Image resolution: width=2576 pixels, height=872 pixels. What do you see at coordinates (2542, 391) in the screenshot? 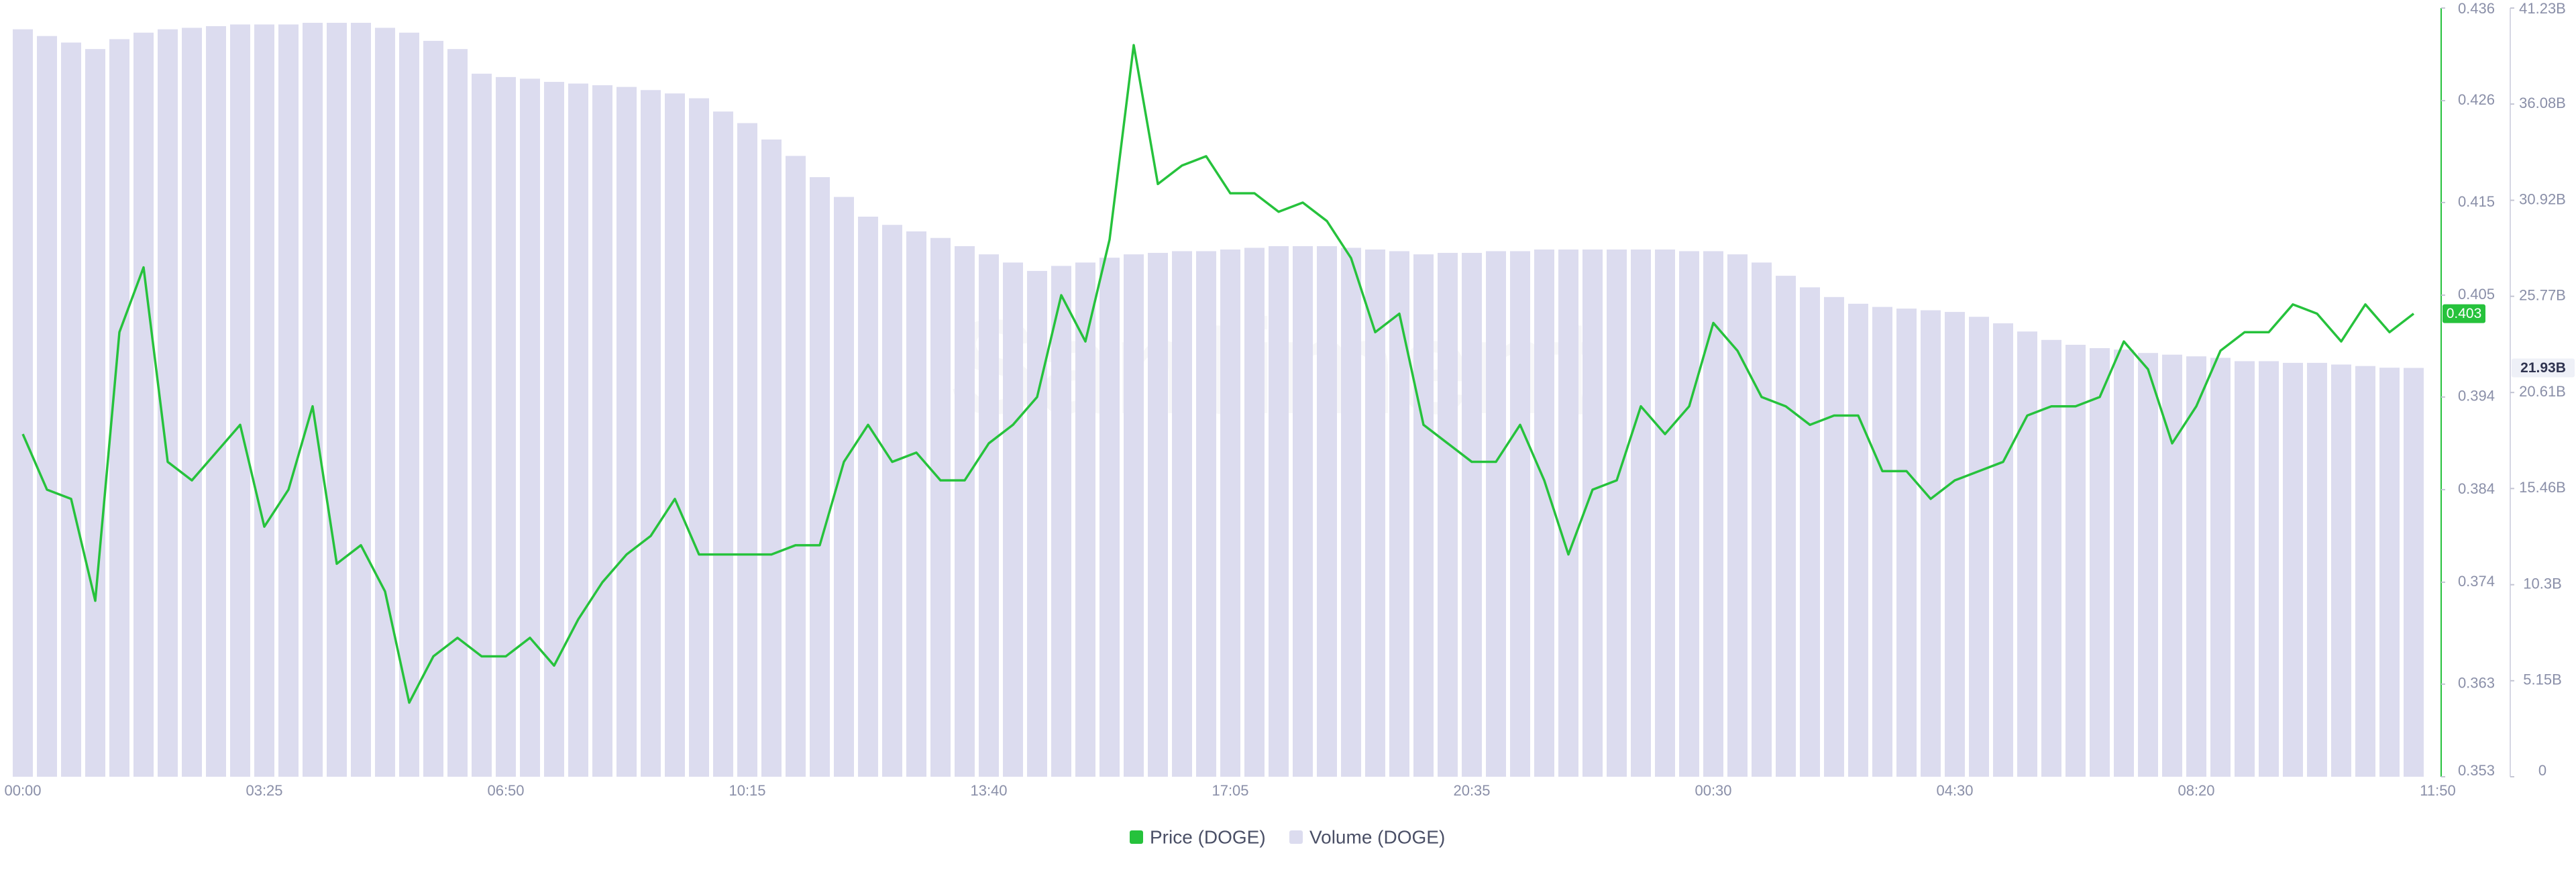
I see `y2-tick-label: 20.61B` at bounding box center [2542, 391].